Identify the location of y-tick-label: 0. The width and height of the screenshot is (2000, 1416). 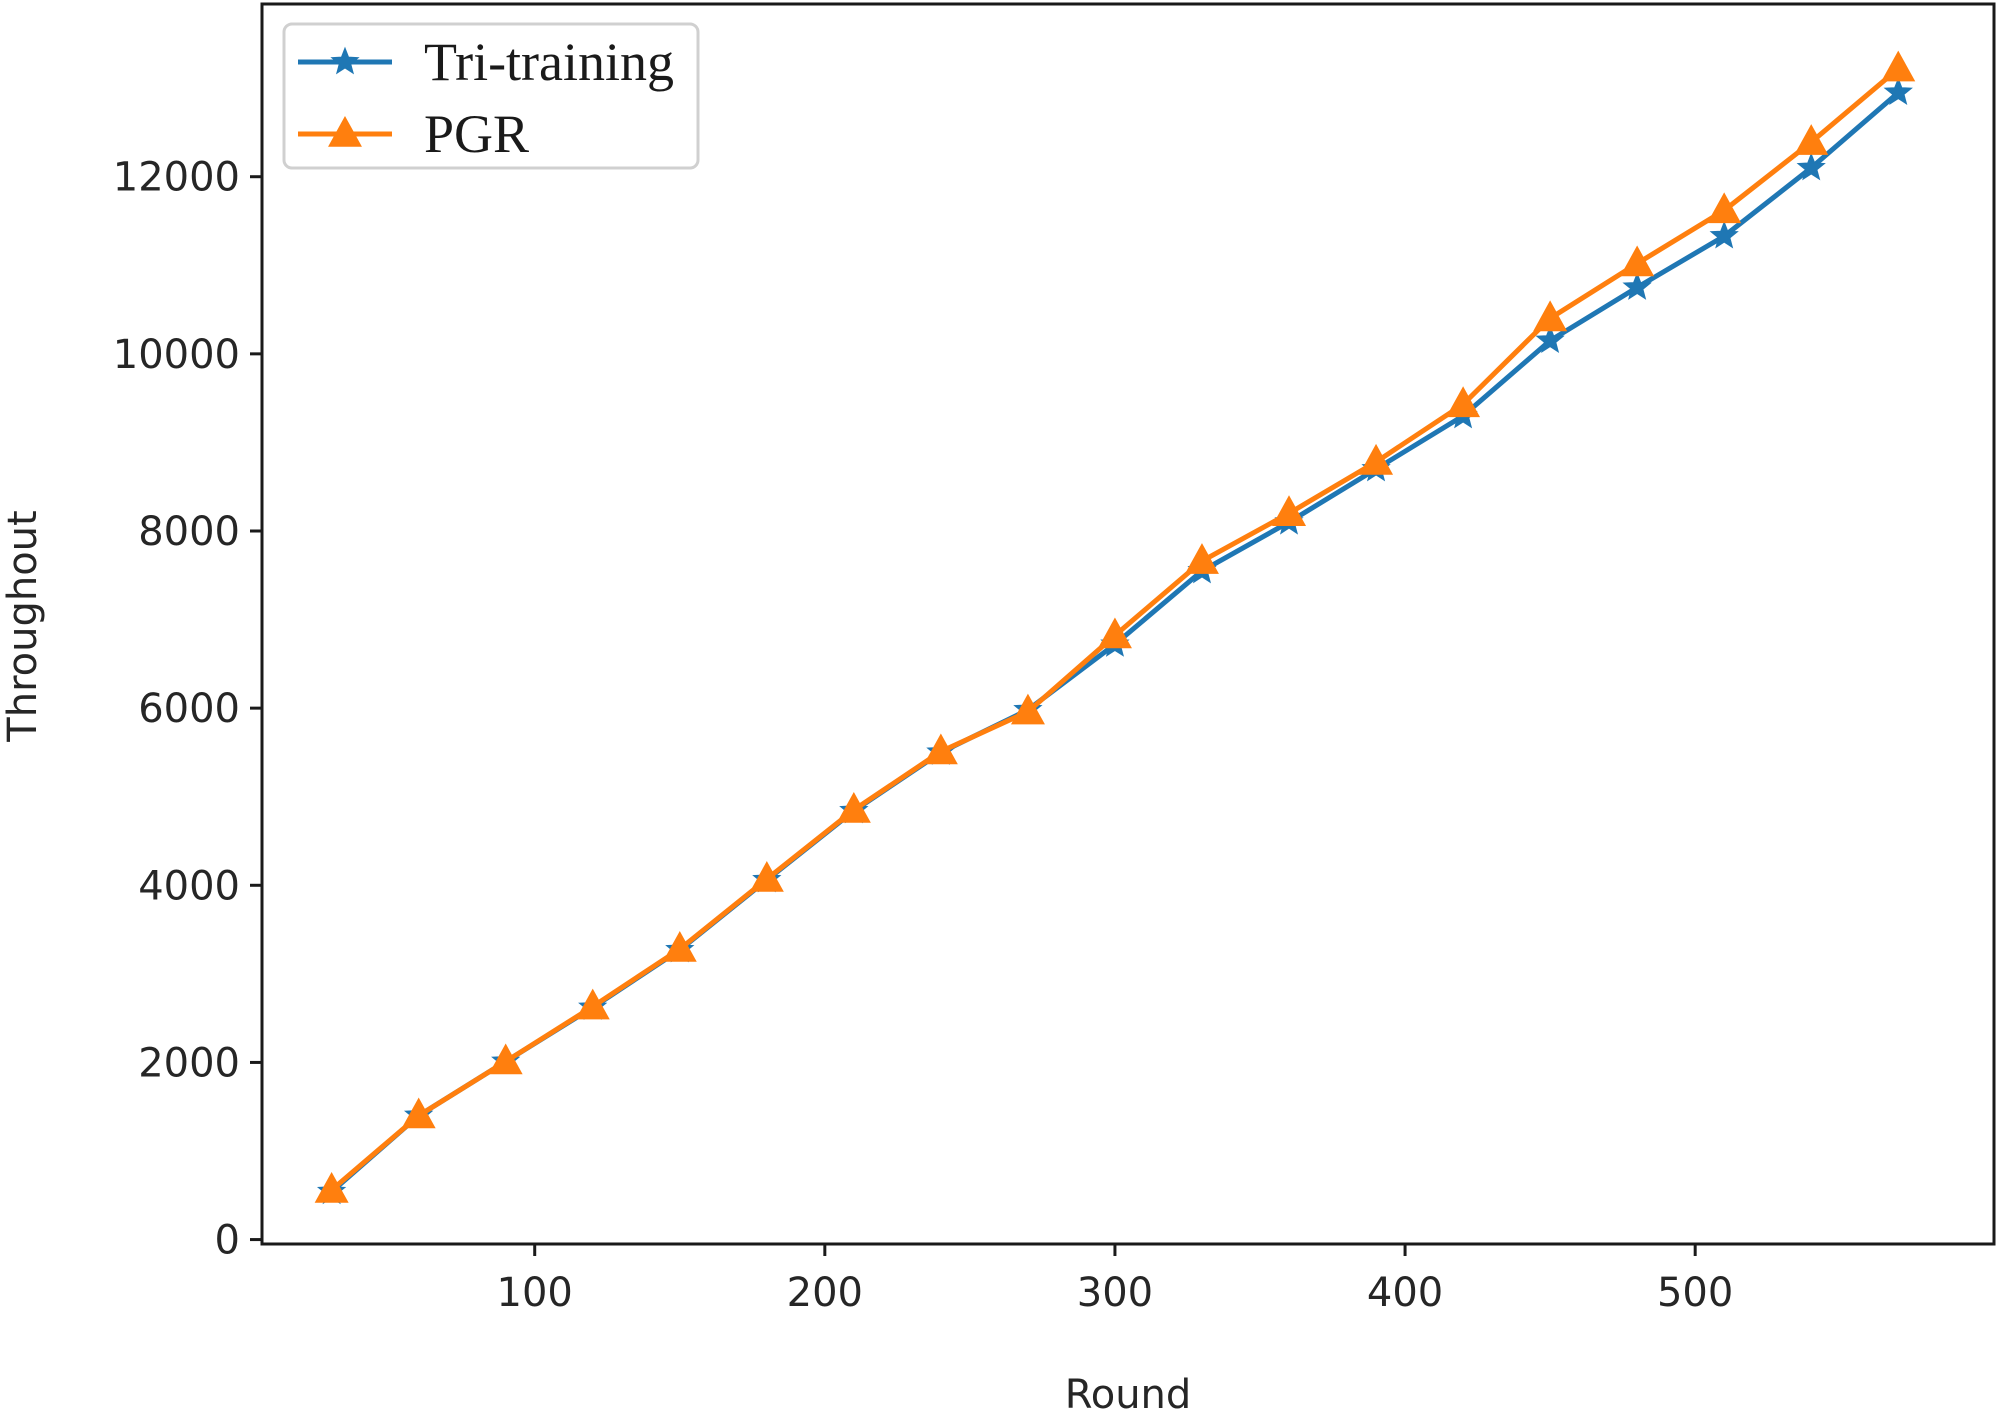
(227, 1241).